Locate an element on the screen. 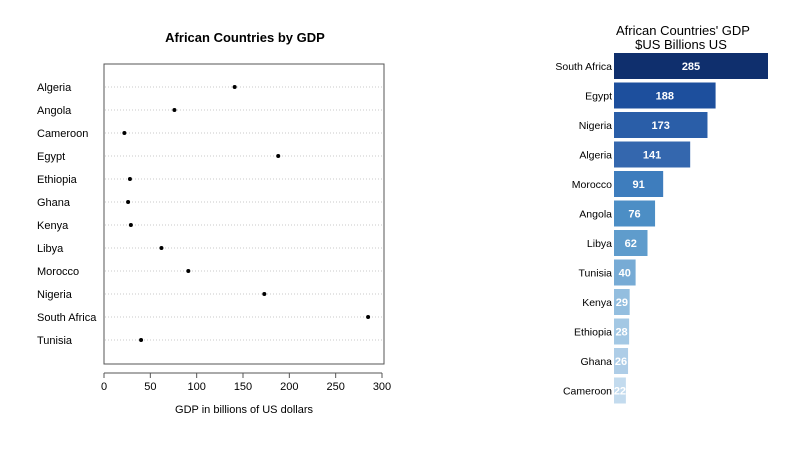  dot-plot-category-label: Angola is located at coordinates (54, 111).